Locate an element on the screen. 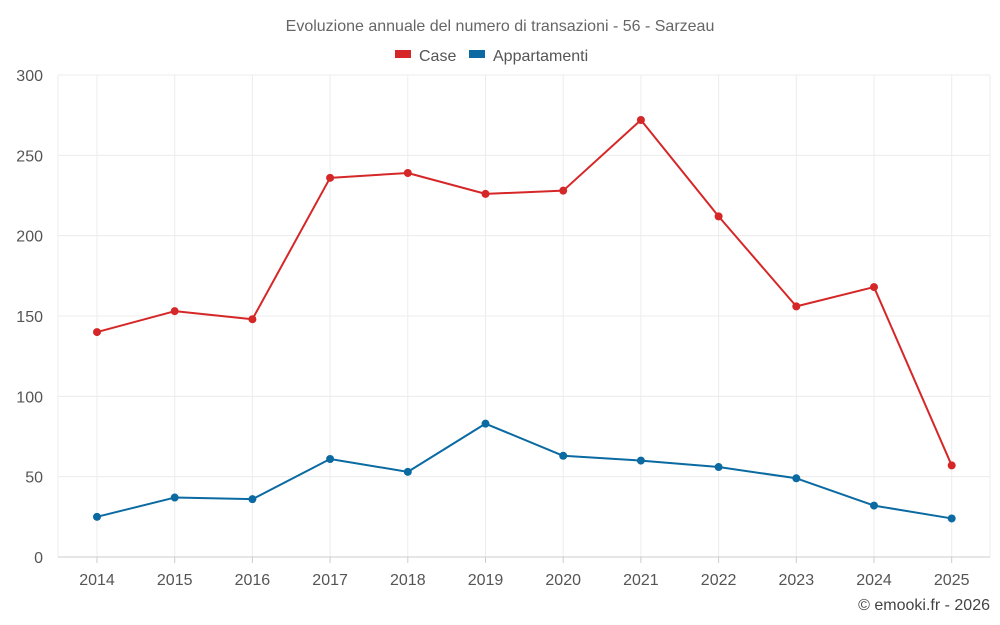 The width and height of the screenshot is (1000, 625). y-tick-label-250: 250 is located at coordinates (29, 156).